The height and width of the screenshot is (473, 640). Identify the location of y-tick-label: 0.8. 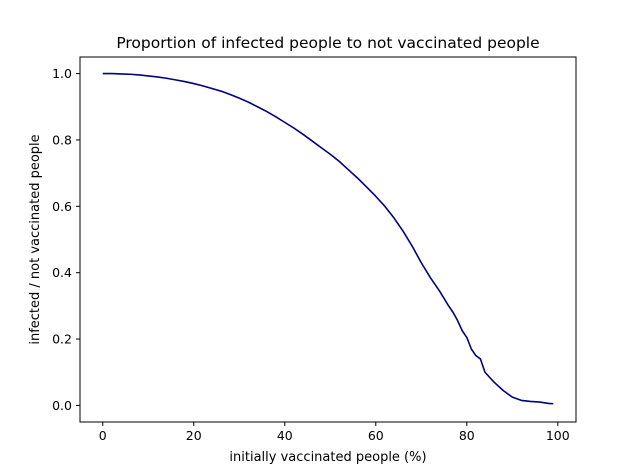
(62, 139).